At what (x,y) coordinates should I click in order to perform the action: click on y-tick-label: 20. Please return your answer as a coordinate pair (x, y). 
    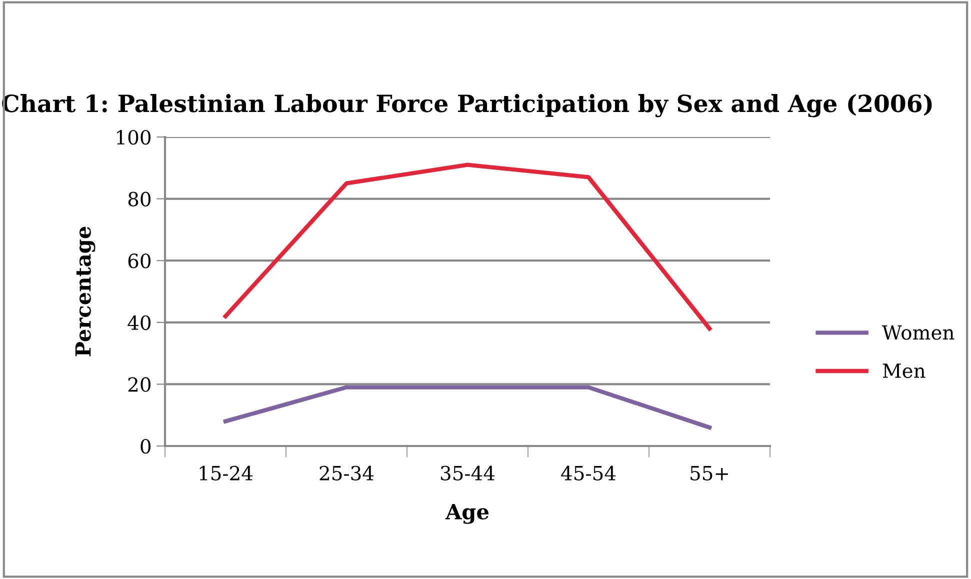
    Looking at the image, I should click on (139, 384).